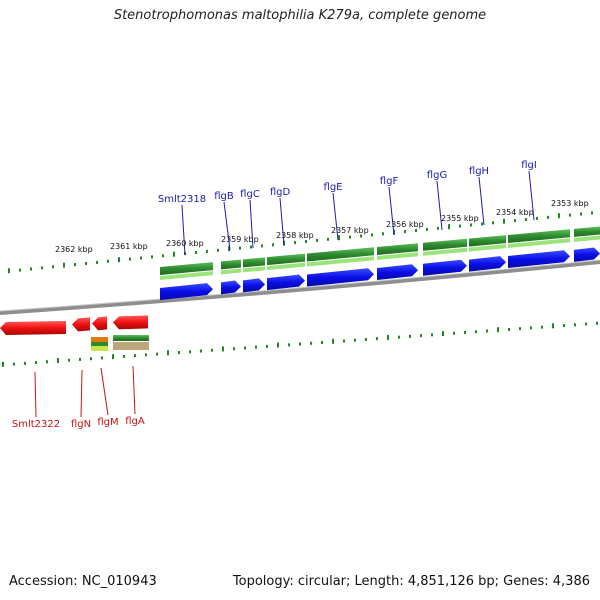  I want to click on reverse-gene-label: flgM, so click(107, 422).